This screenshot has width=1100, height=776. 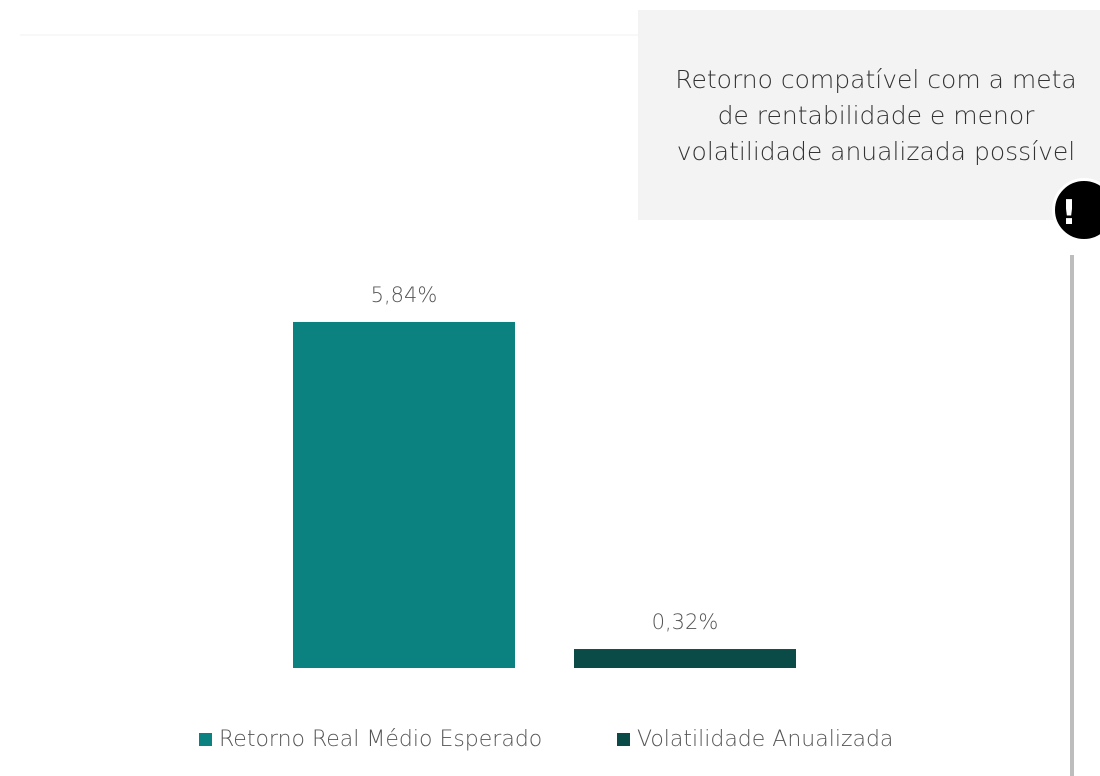 What do you see at coordinates (1076, 210) in the screenshot?
I see `alert-icon: !` at bounding box center [1076, 210].